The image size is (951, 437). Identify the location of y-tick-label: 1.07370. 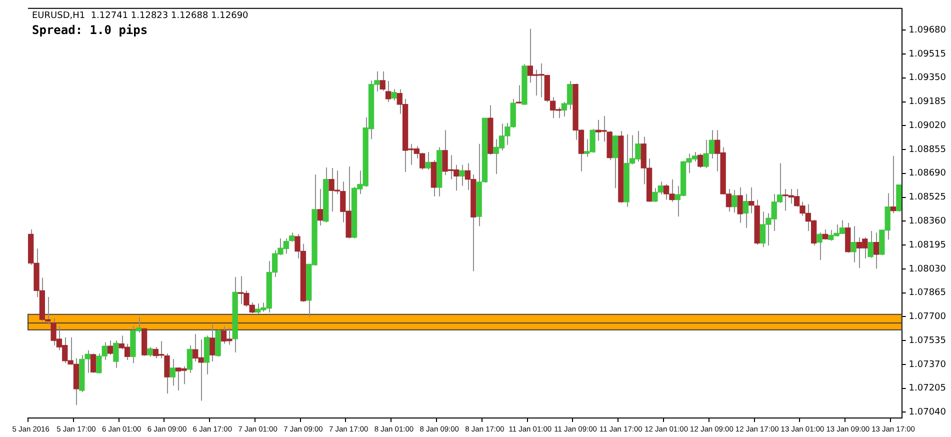
(927, 365).